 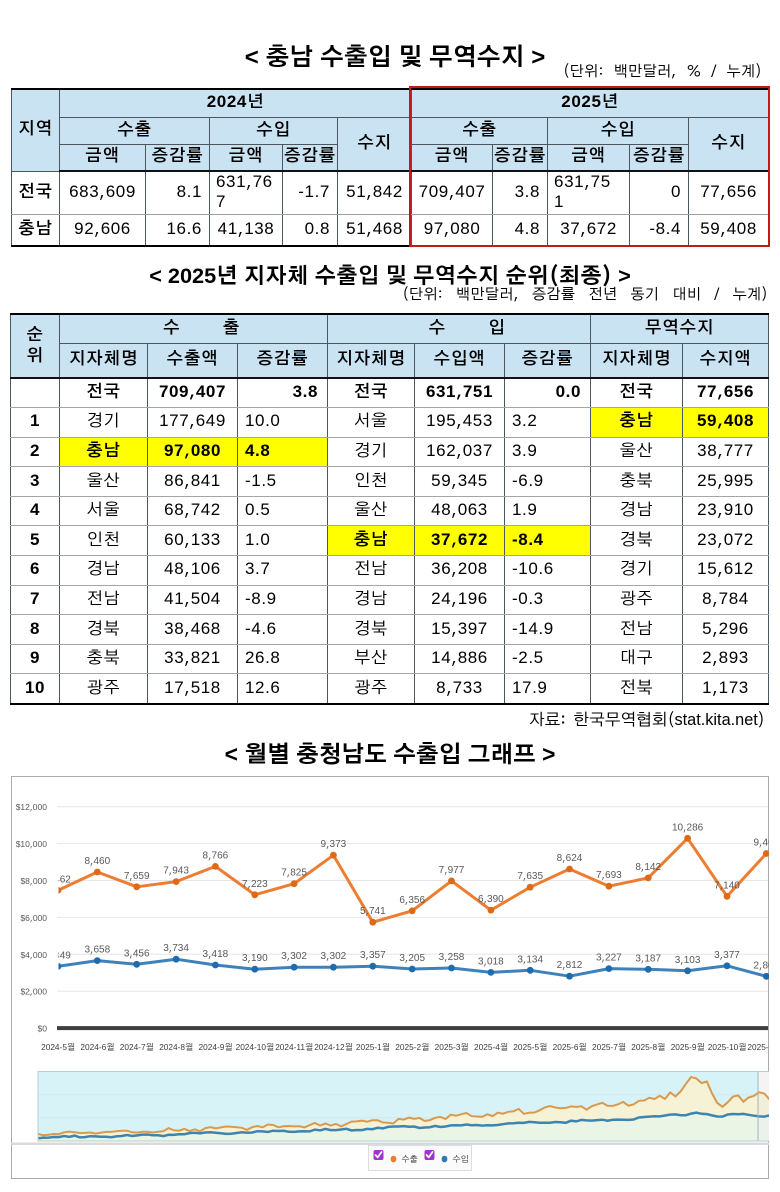 What do you see at coordinates (33, 955) in the screenshot?
I see `svg-text: $4,000` at bounding box center [33, 955].